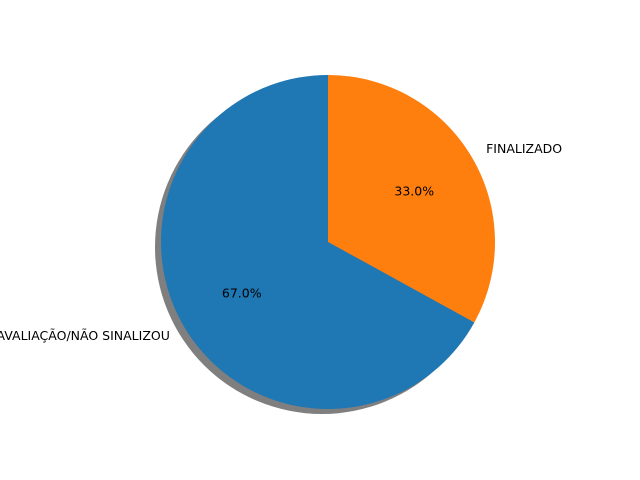 The width and height of the screenshot is (640, 480). What do you see at coordinates (414, 190) in the screenshot?
I see `pie-percent-label-0: 33.0%` at bounding box center [414, 190].